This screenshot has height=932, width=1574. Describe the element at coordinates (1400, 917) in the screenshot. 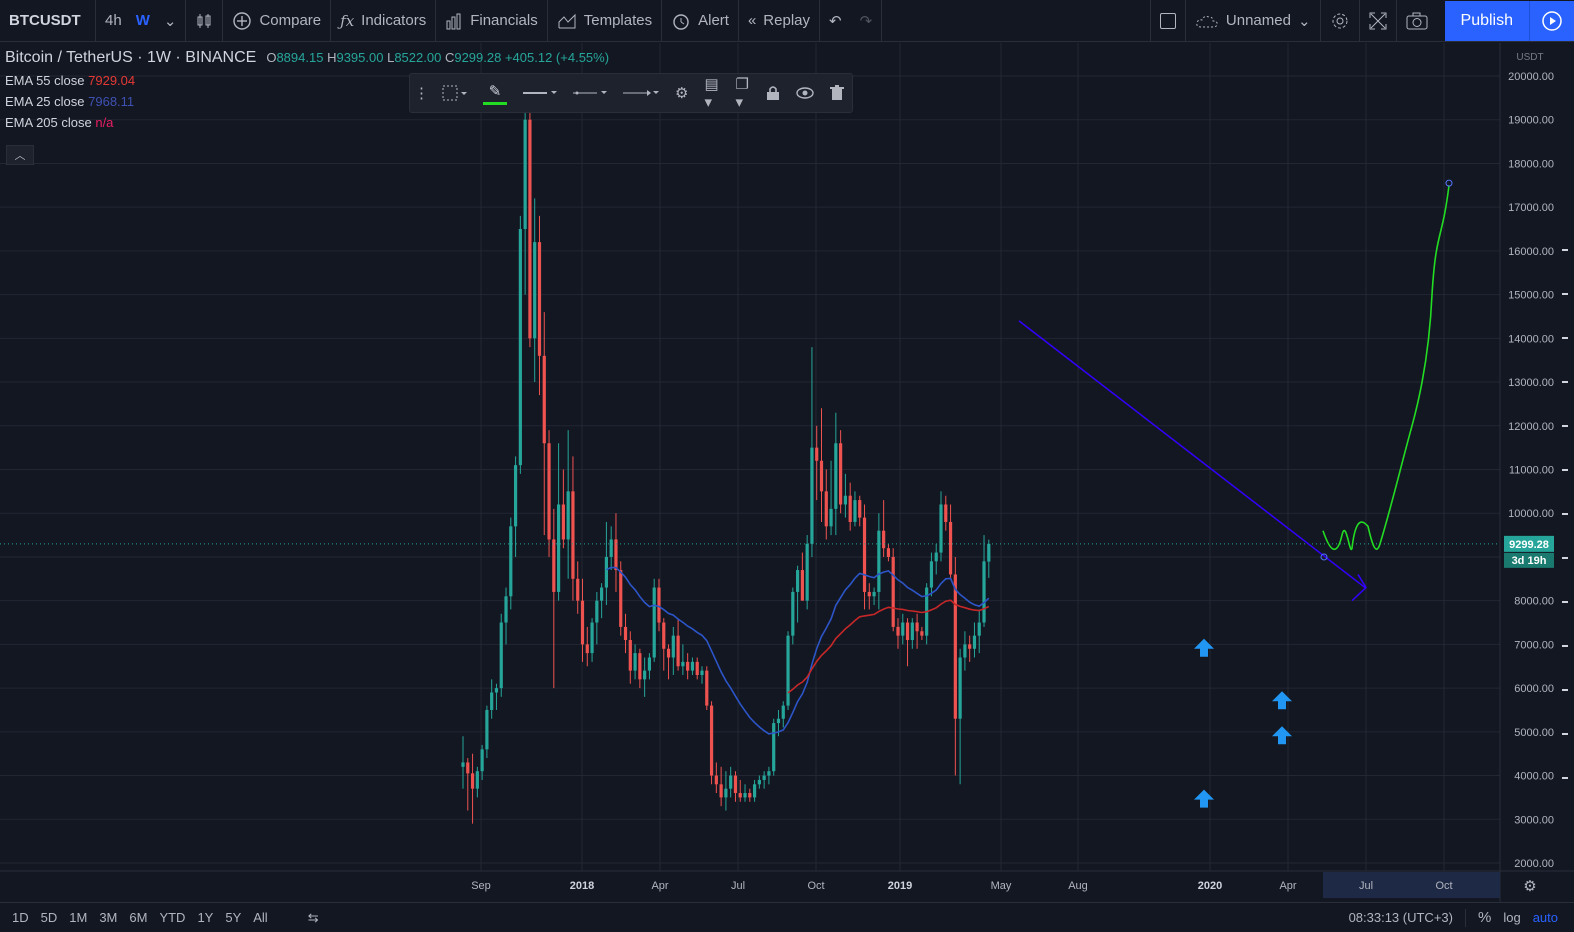

I see `clock-time: 08:33:13 (UTC+3)` at that location.